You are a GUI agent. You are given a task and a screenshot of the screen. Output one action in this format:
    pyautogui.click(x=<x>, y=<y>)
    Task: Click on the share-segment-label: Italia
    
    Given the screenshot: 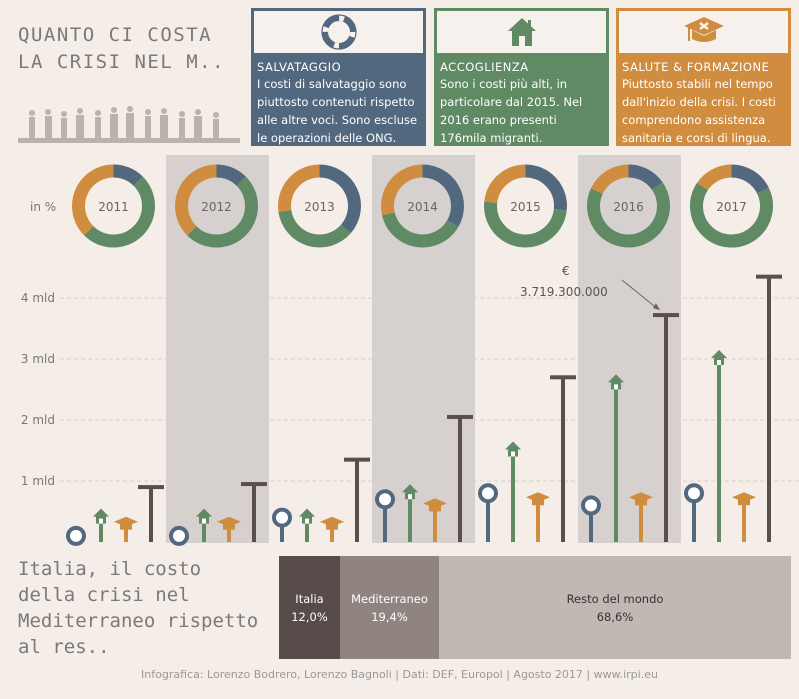 What is the action you would take?
    pyautogui.click(x=309, y=598)
    